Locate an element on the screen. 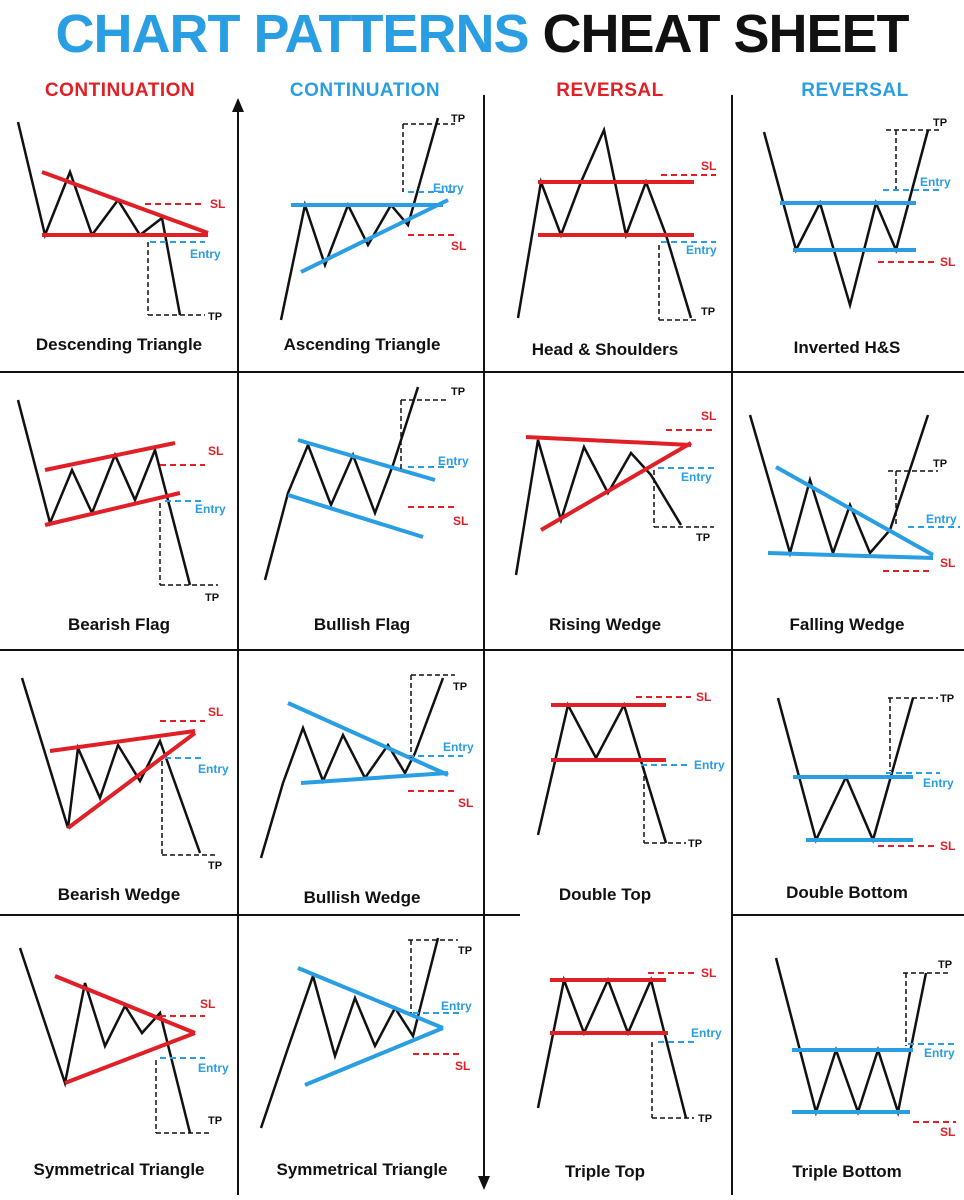  head-and-shoulders-diagram: SL Entry TP is located at coordinates (616, 223).